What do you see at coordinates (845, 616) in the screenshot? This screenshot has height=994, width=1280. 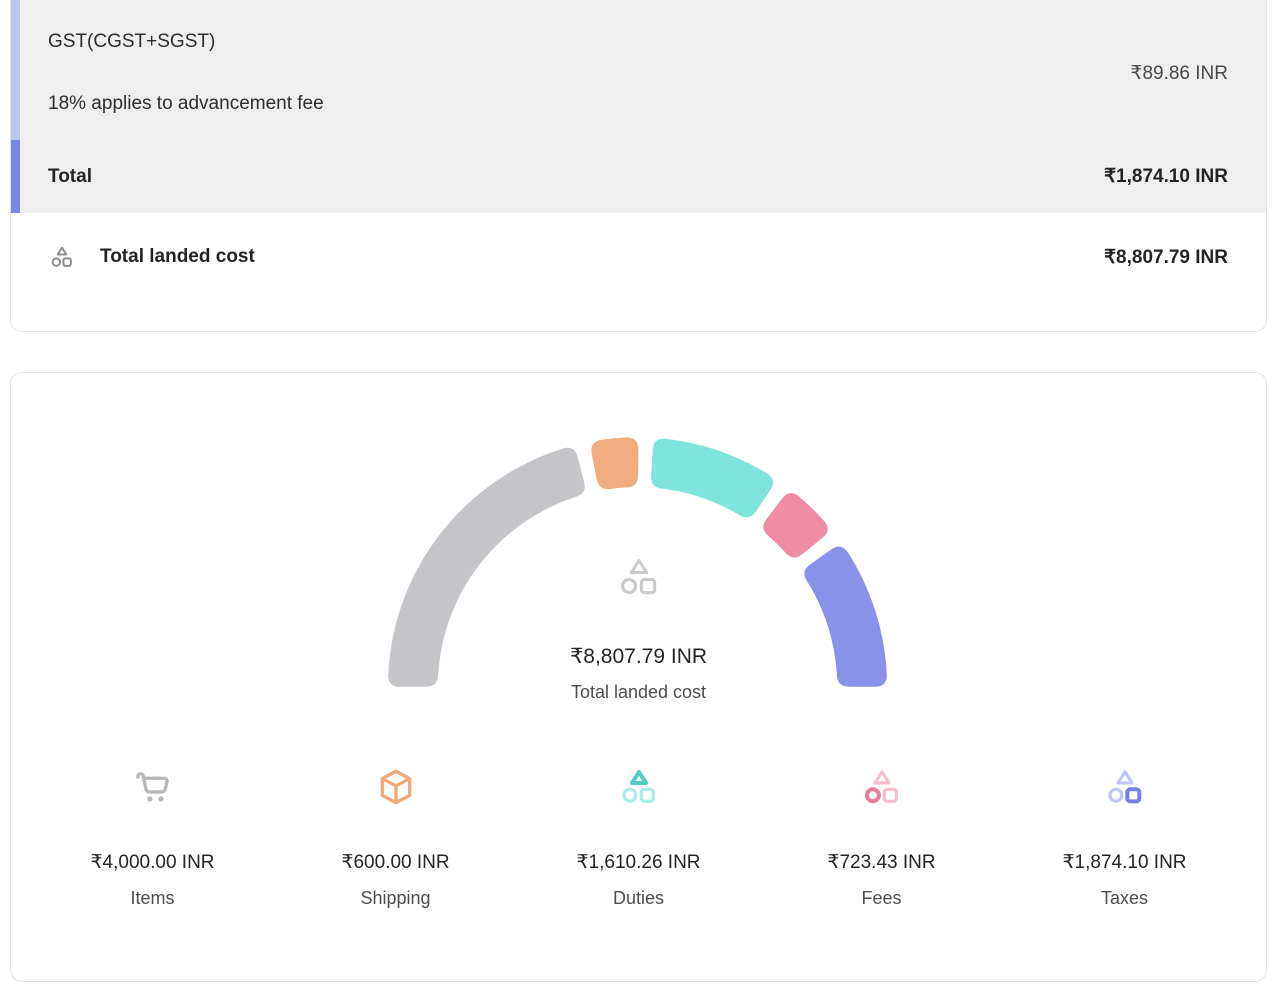 I see `gauge-segment-taxes` at bounding box center [845, 616].